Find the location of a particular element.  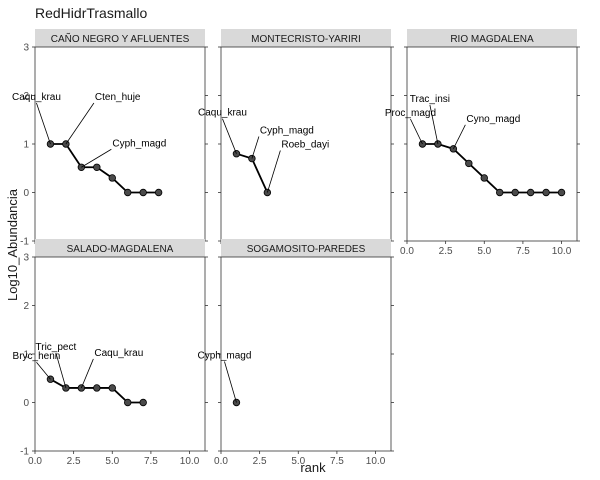

point-label: Cten_huje is located at coordinates (118, 97).